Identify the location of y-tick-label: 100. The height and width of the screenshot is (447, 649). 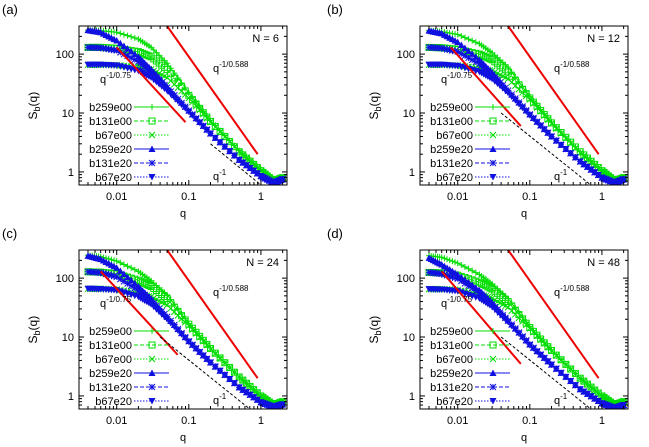
(65, 279).